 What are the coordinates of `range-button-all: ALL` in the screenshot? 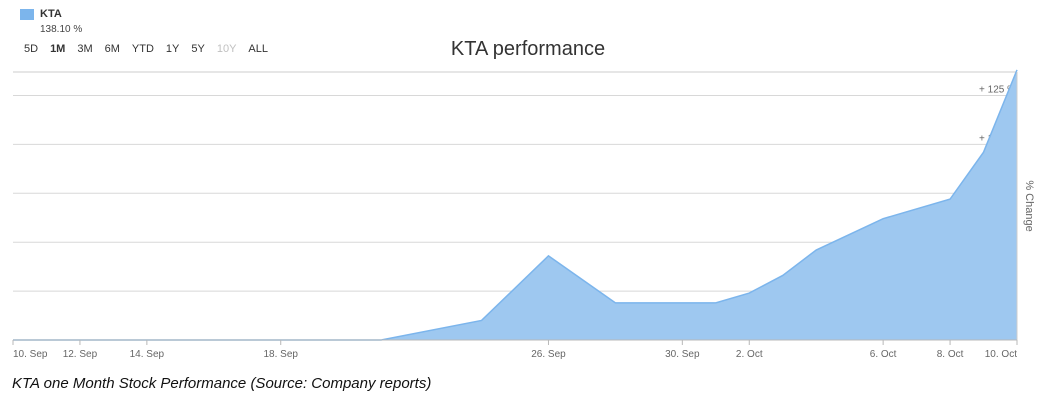 It's located at (258, 49).